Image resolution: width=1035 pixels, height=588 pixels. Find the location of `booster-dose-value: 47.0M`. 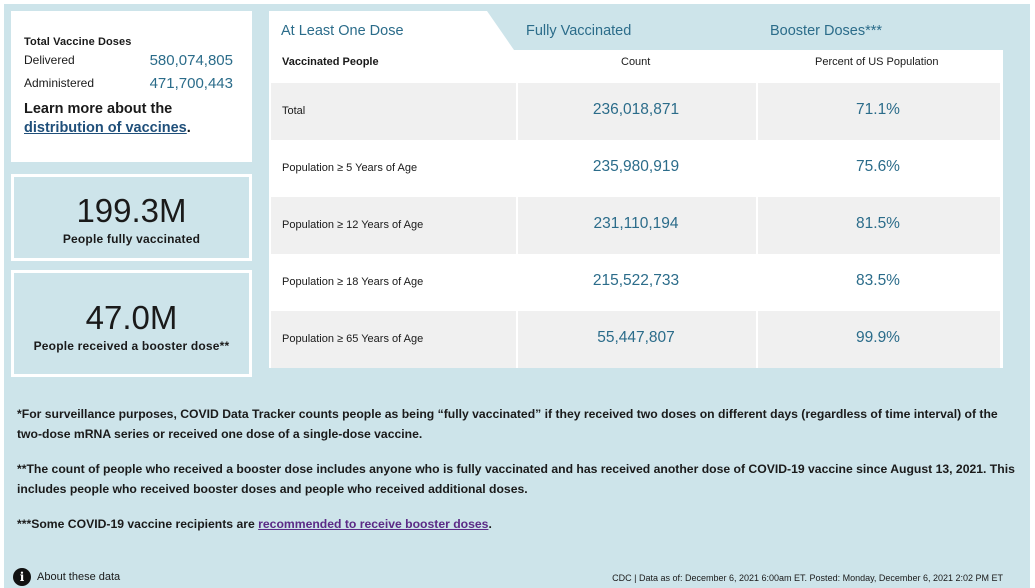

booster-dose-value: 47.0M is located at coordinates (131, 317).